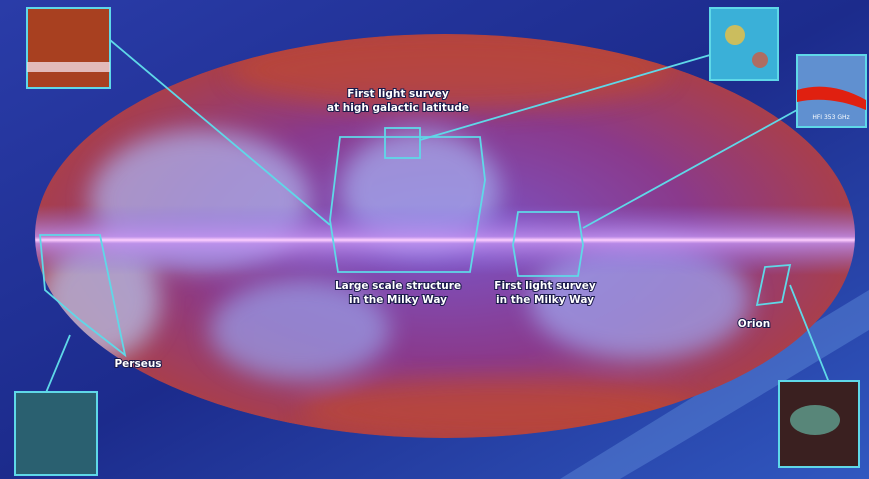 The image size is (869, 479). What do you see at coordinates (830, 117) in the screenshot?
I see `inset-label: HFI 353 GHz` at bounding box center [830, 117].